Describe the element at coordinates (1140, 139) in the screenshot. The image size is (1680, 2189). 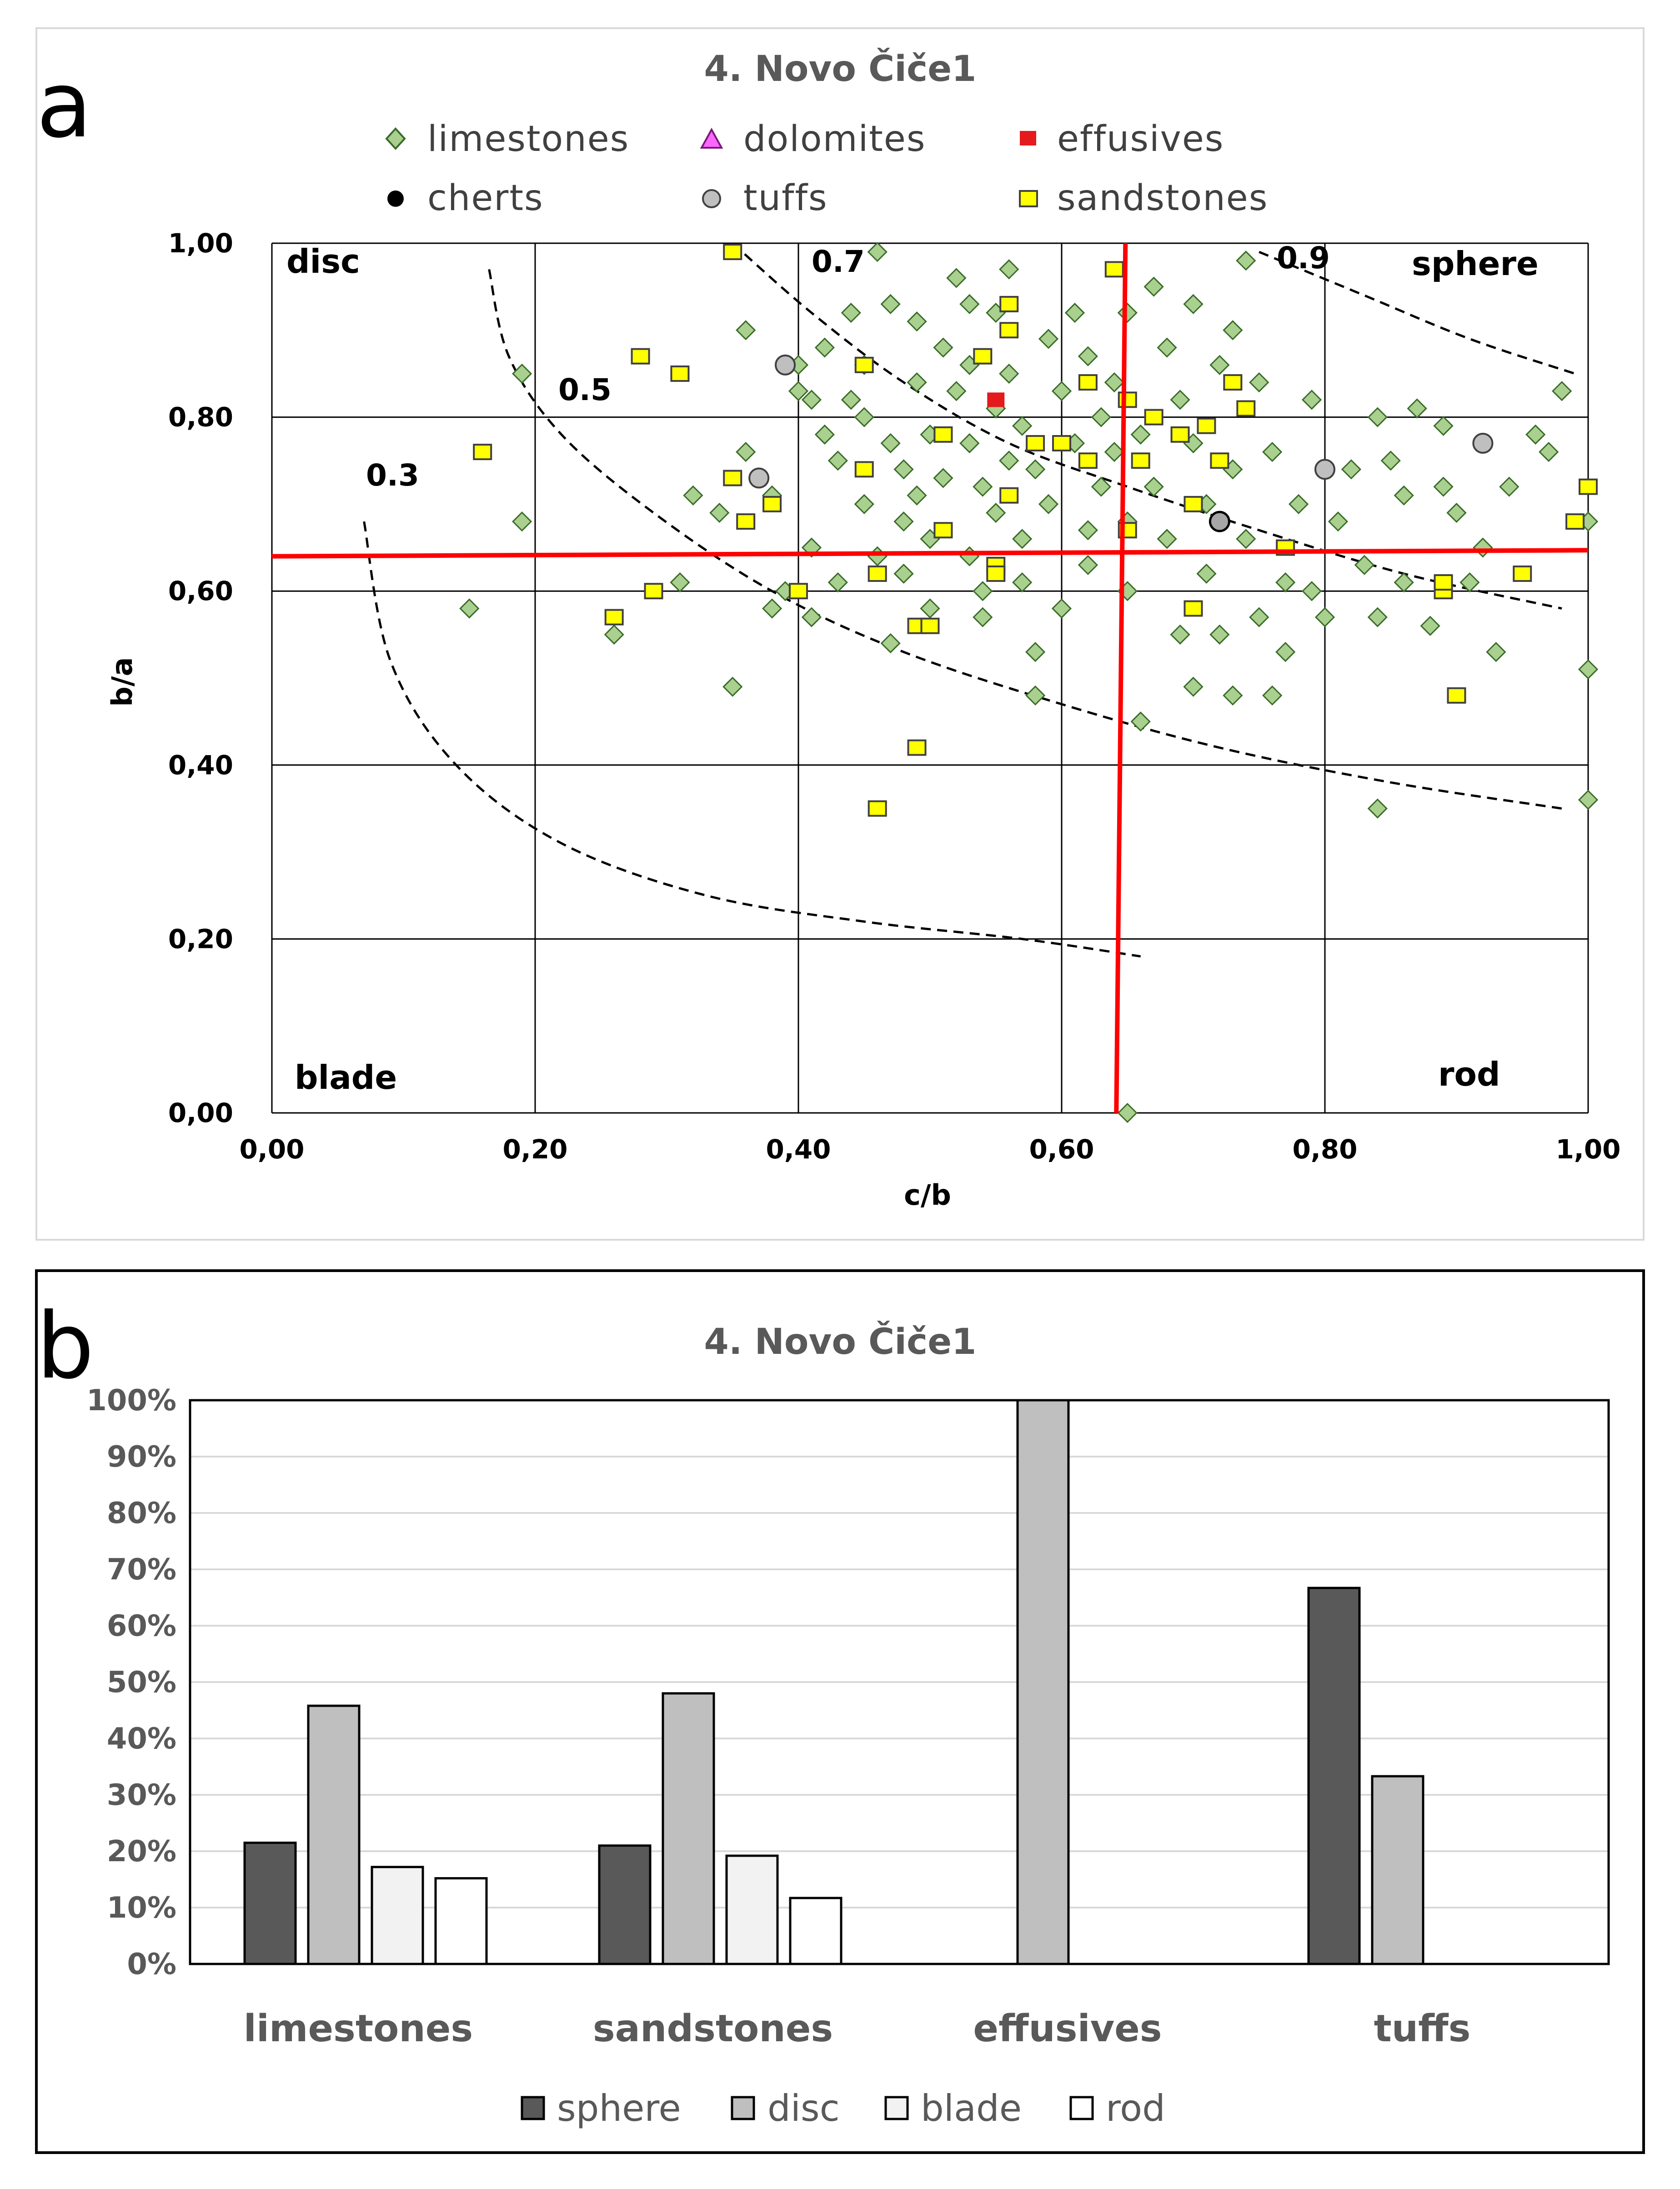
I see `legend-effusives-label: effusives` at that location.